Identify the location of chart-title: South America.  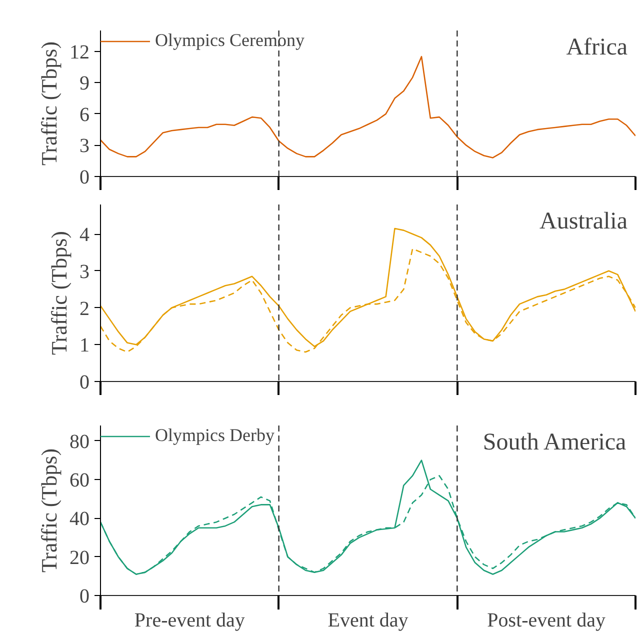
(554, 443).